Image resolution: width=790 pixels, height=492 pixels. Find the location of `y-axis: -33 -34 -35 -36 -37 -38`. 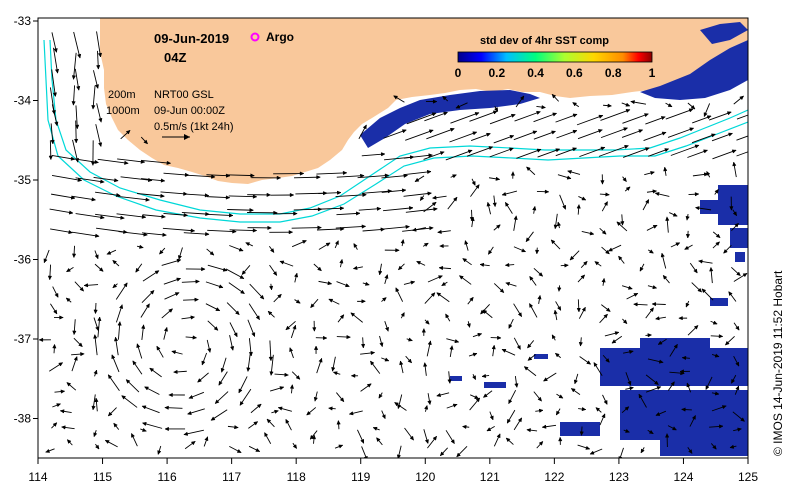

y-axis: -33 -34 -35 -36 -37 -38 is located at coordinates (26, 220).